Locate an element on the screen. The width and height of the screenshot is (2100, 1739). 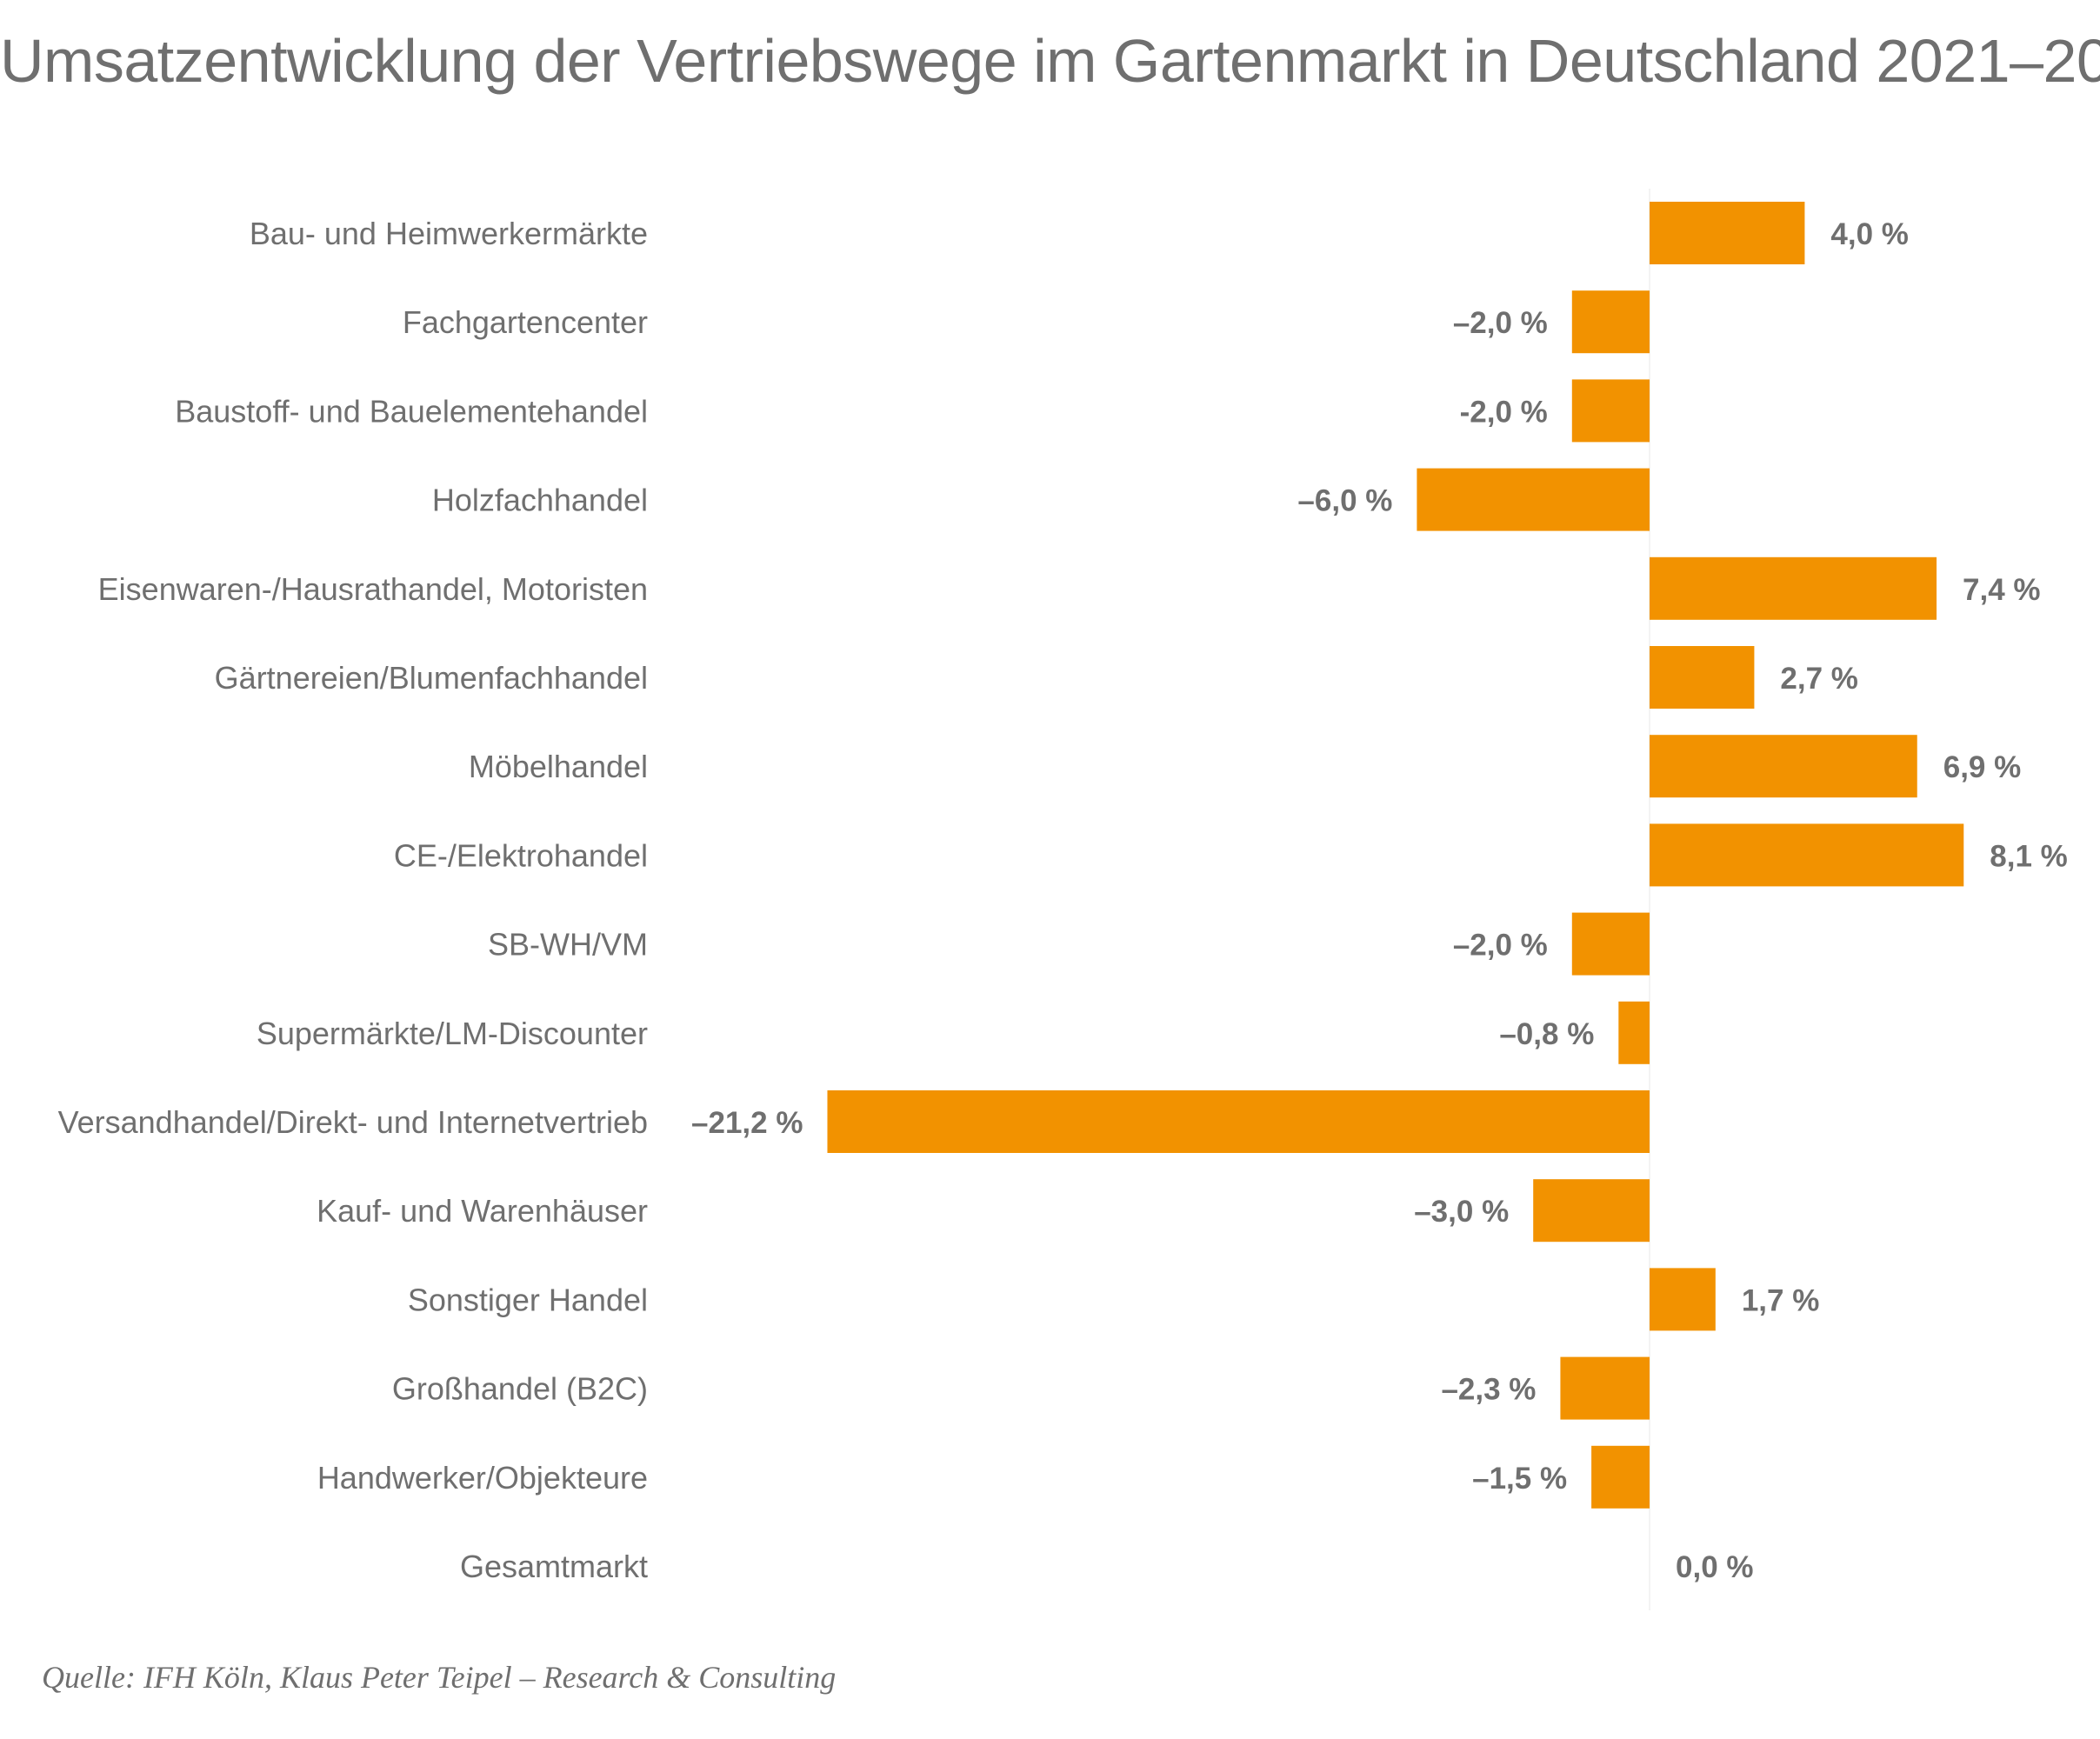
category-label: Gesamtmarkt is located at coordinates (554, 1566).